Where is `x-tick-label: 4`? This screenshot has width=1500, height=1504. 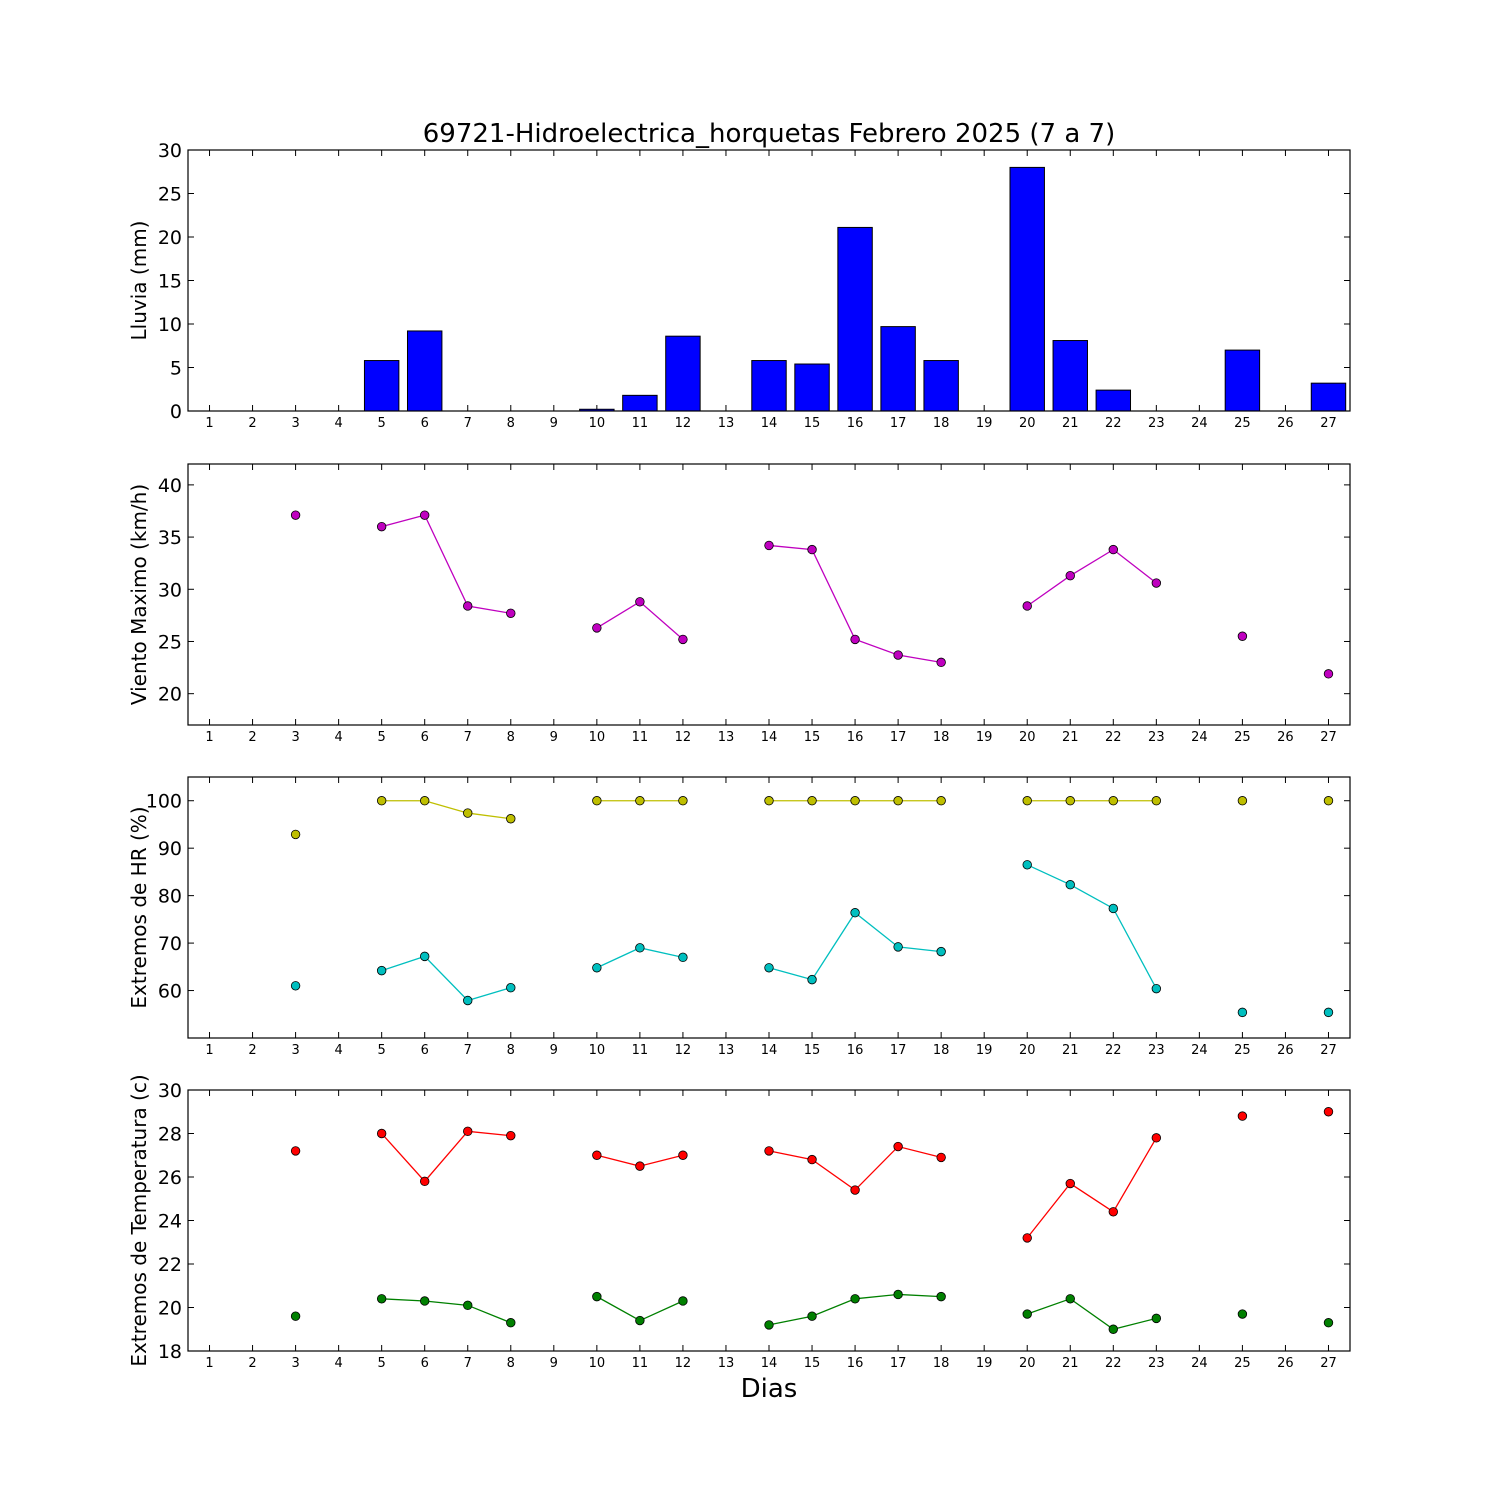 x-tick-label: 4 is located at coordinates (338, 1050).